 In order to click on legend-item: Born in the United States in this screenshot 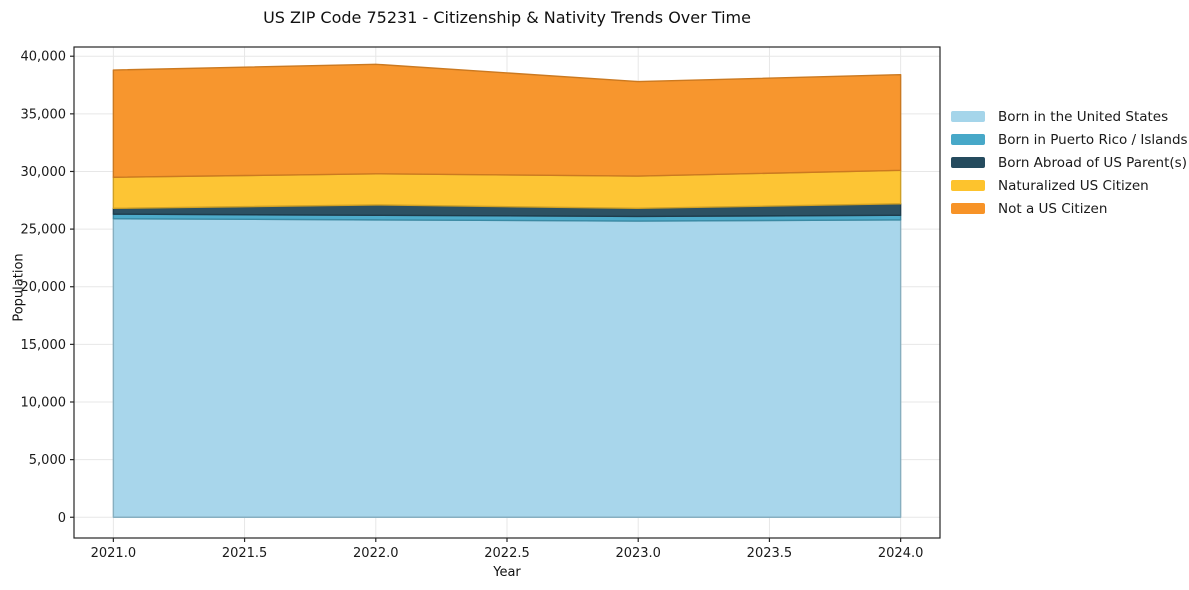, I will do `click(1069, 116)`.